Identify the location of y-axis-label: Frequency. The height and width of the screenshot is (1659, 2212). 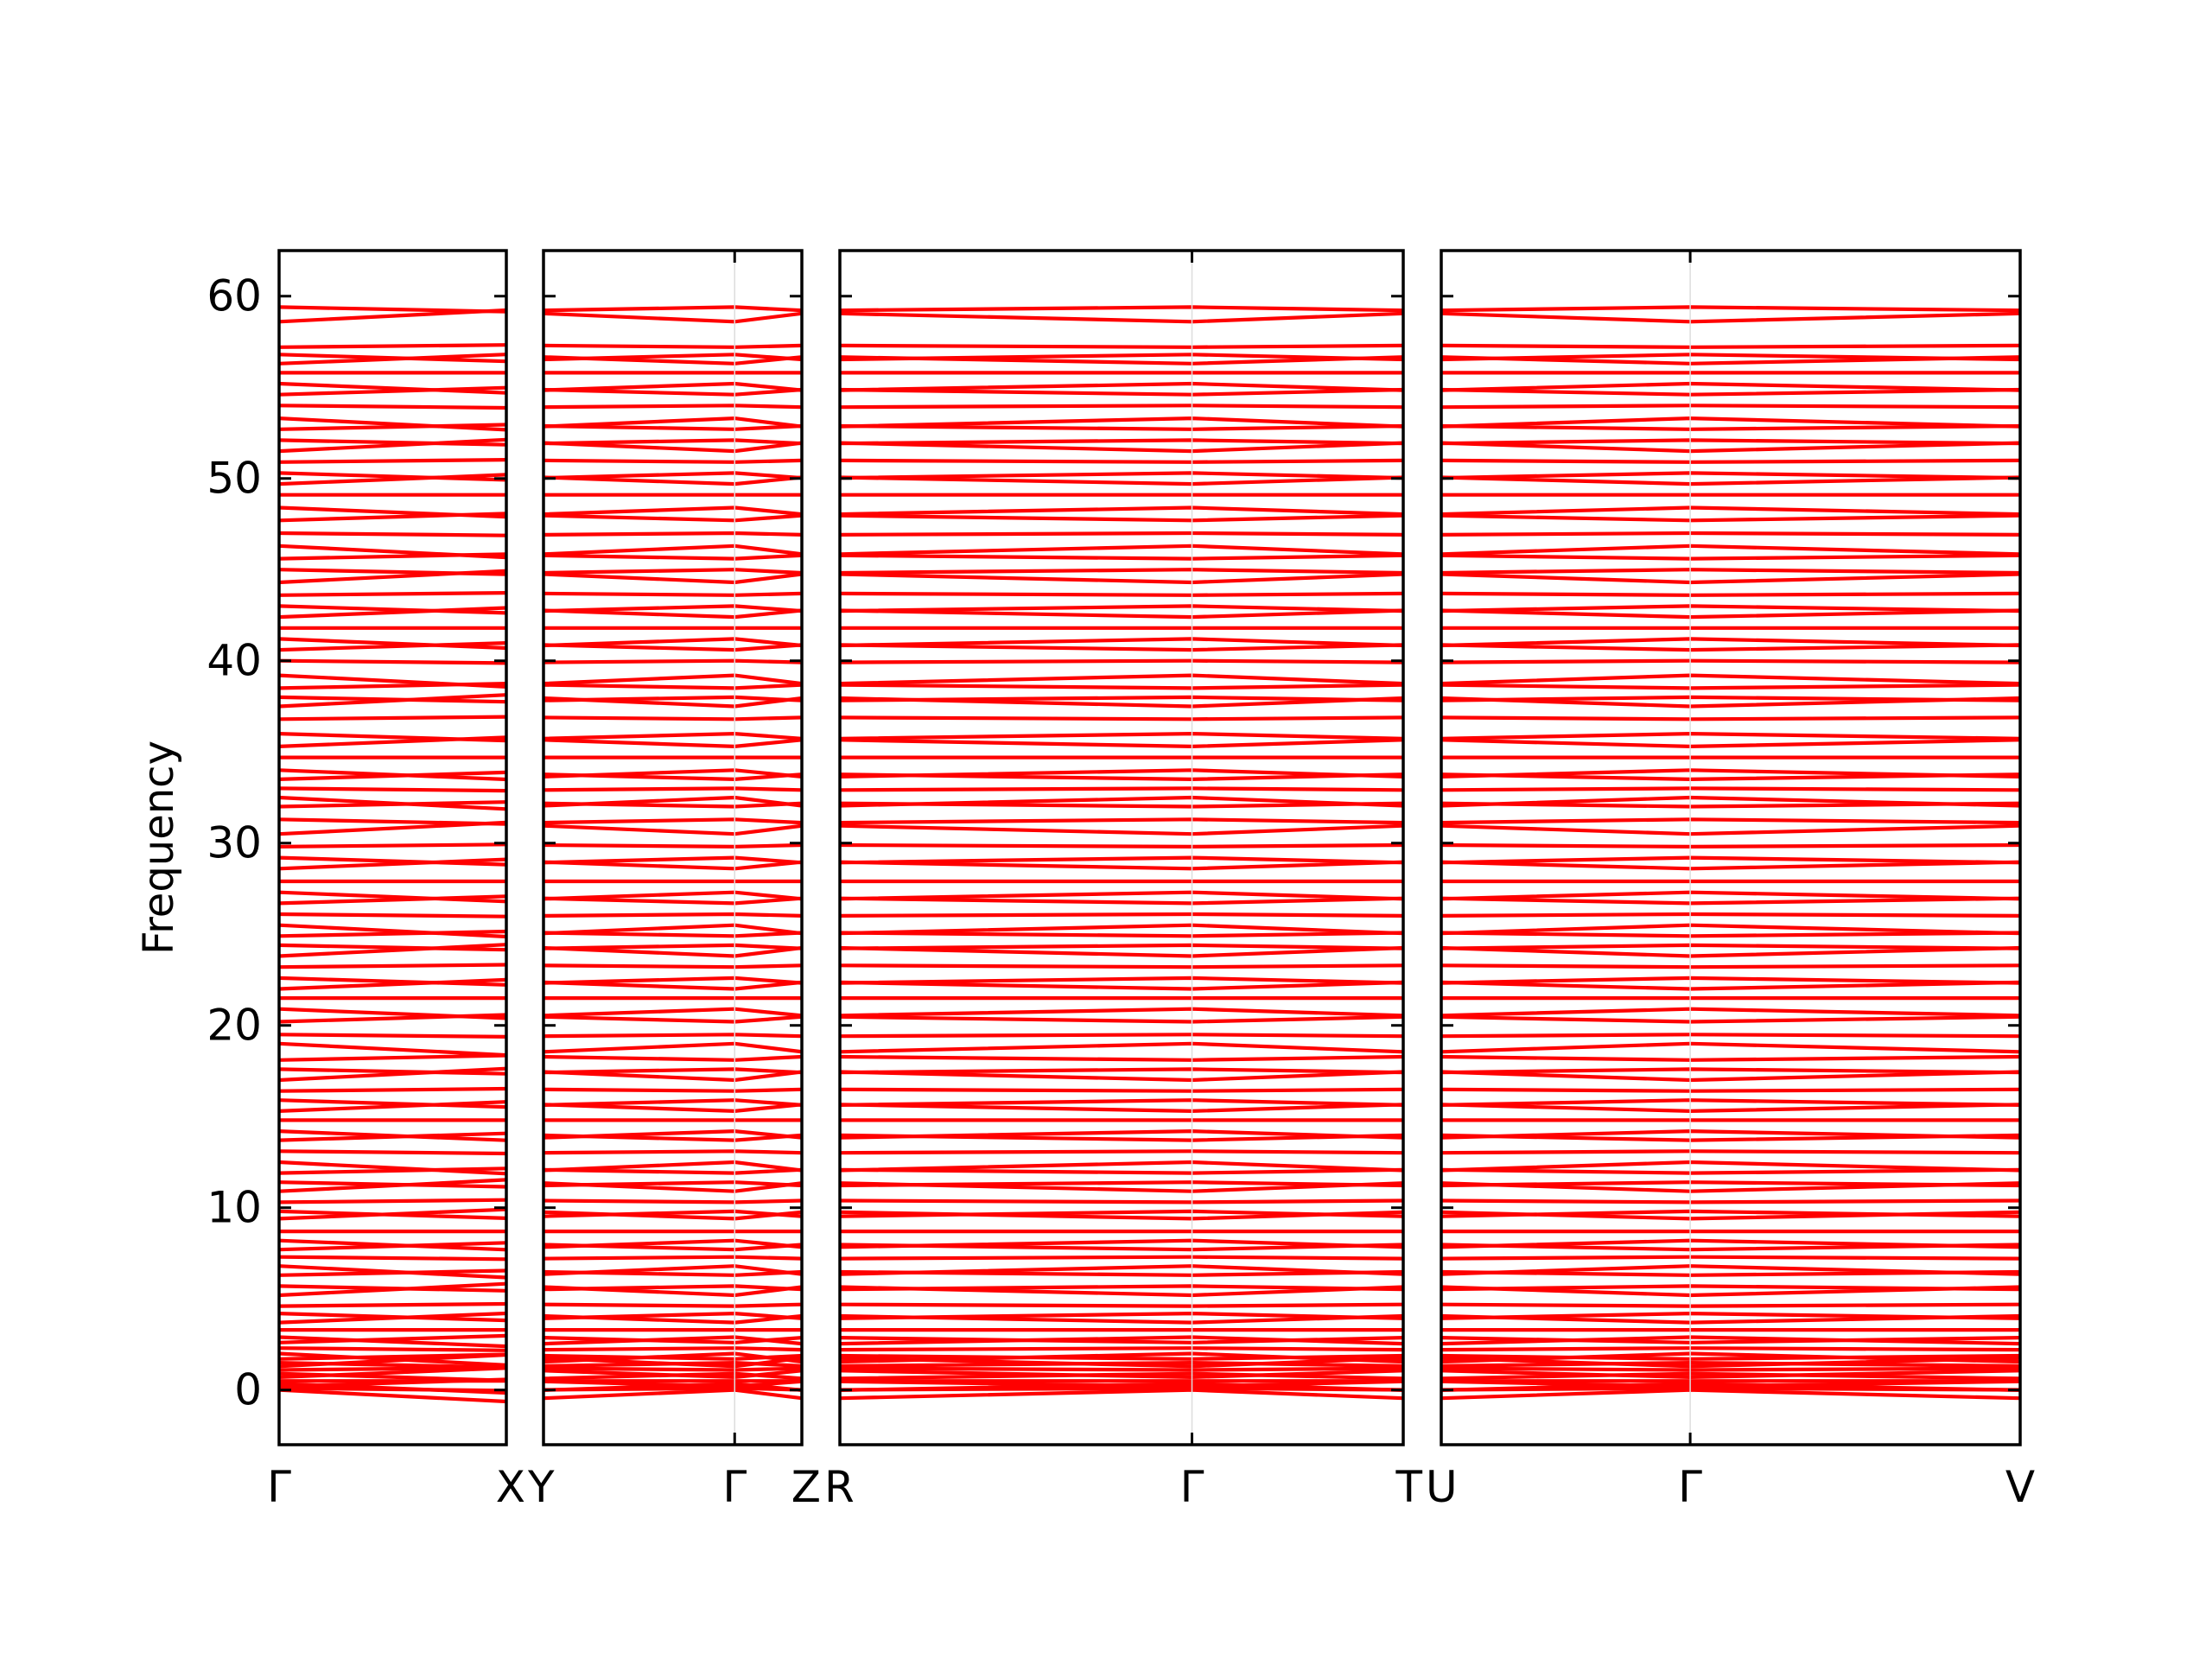
(159, 848).